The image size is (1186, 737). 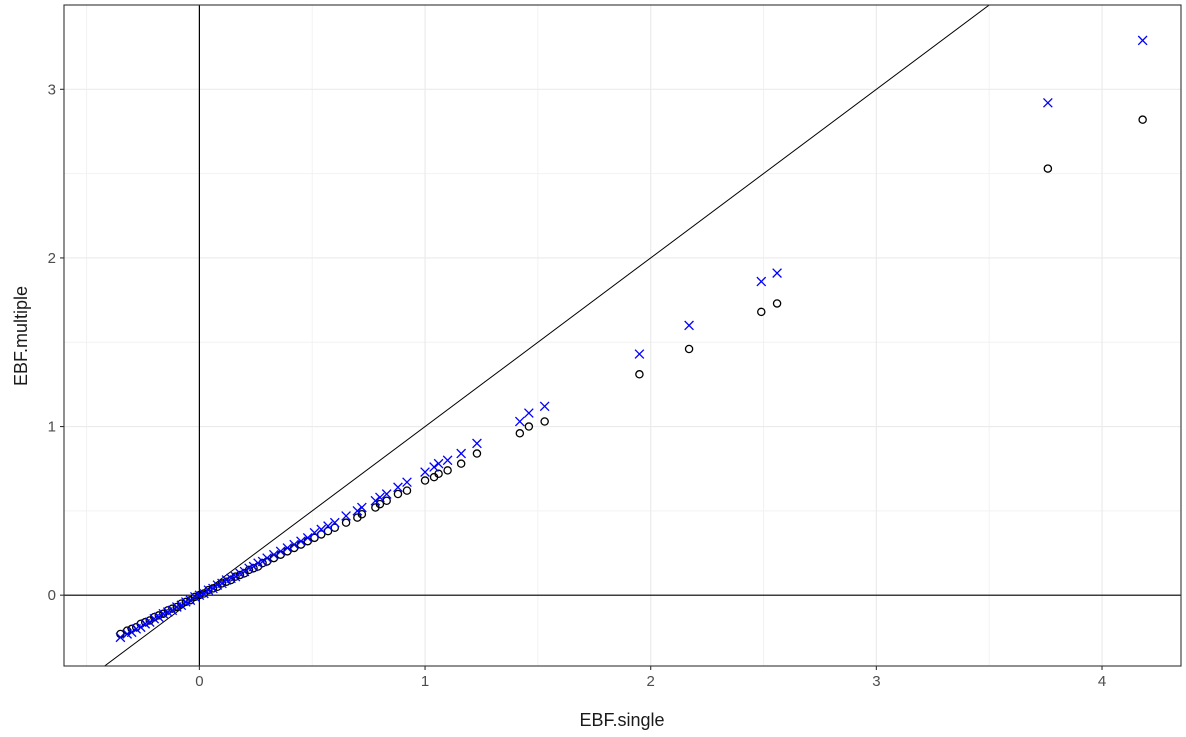 I want to click on y-tick-label: 0, so click(x=52, y=595).